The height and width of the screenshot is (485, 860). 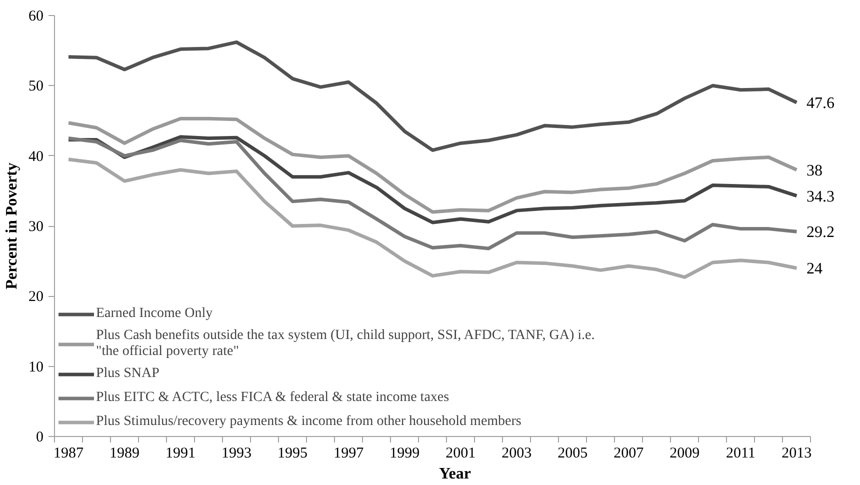 I want to click on x-tick-label: 1995, so click(x=293, y=454).